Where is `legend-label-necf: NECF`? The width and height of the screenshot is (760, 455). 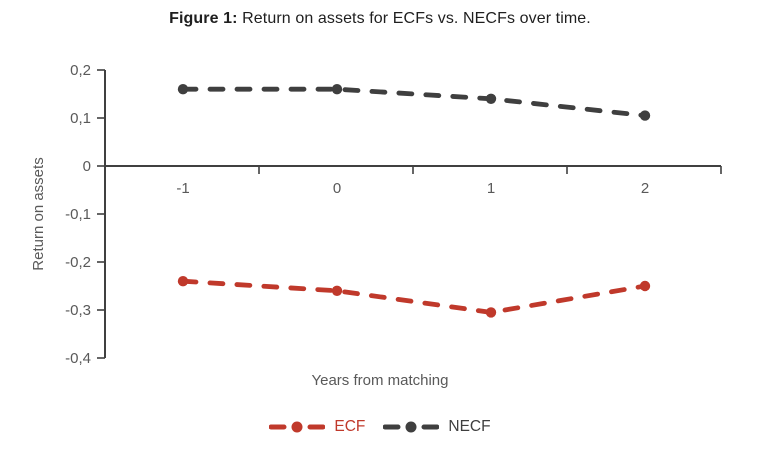 legend-label-necf: NECF is located at coordinates (469, 426).